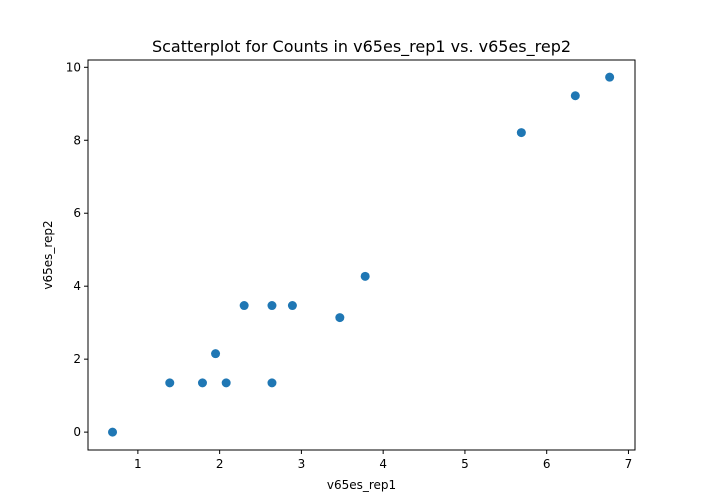 The height and width of the screenshot is (504, 706). I want to click on y-axis-label: v65es_rep2, so click(48, 254).